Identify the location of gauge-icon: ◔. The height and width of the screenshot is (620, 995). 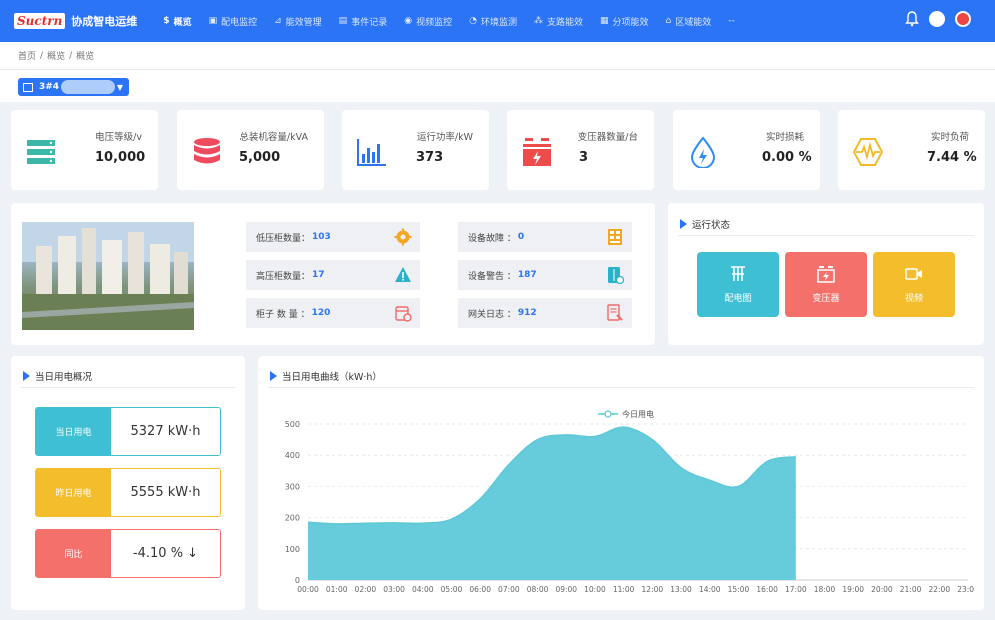
(473, 21).